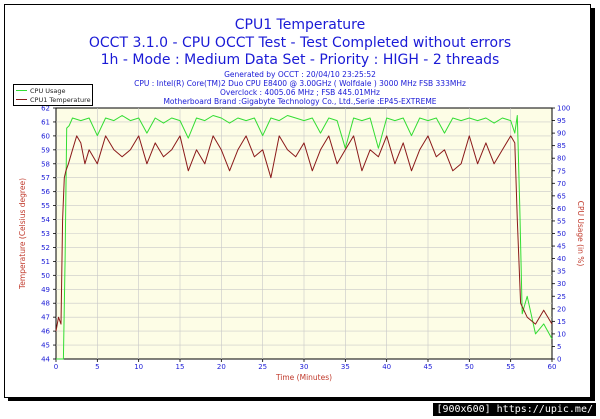 The image size is (600, 419). What do you see at coordinates (561, 334) in the screenshot?
I see `y-right-tick-label: 10` at bounding box center [561, 334].